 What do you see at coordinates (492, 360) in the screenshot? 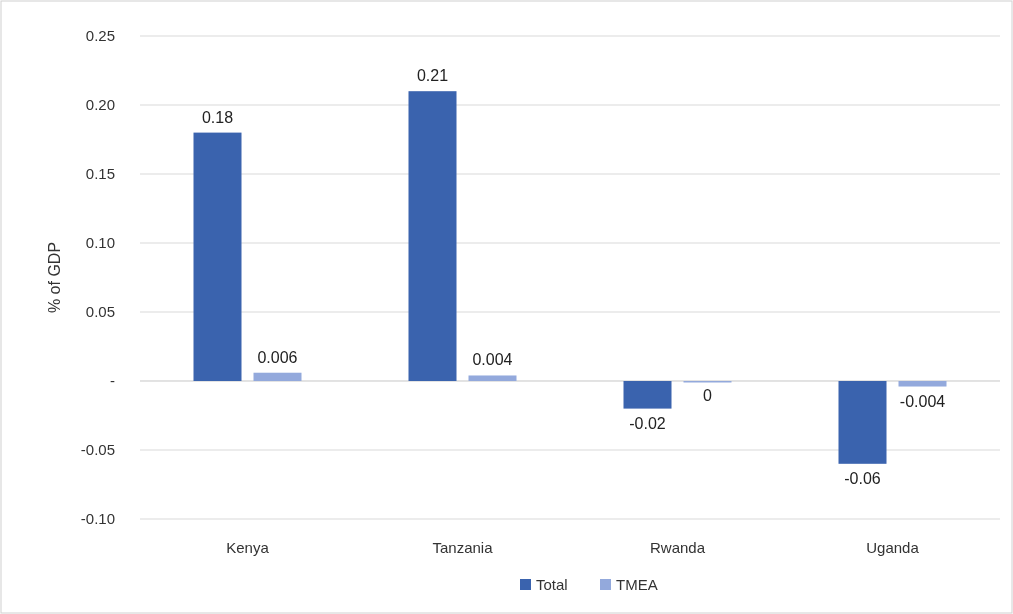
I see `data-label: 0.004` at bounding box center [492, 360].